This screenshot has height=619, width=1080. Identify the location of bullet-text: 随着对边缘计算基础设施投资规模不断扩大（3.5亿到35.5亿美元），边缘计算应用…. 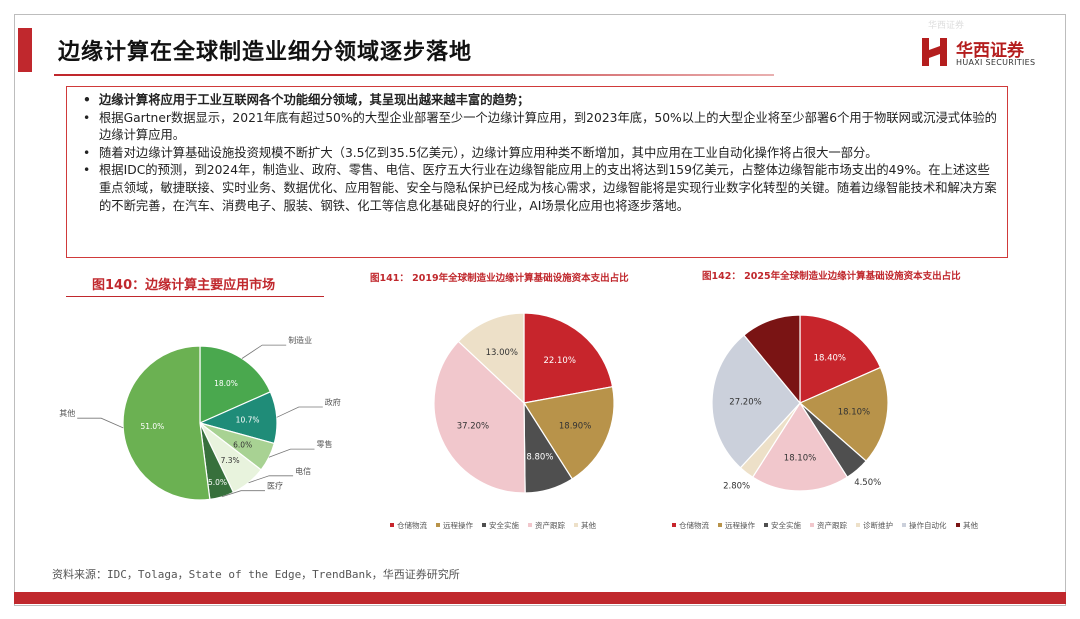
(488, 152).